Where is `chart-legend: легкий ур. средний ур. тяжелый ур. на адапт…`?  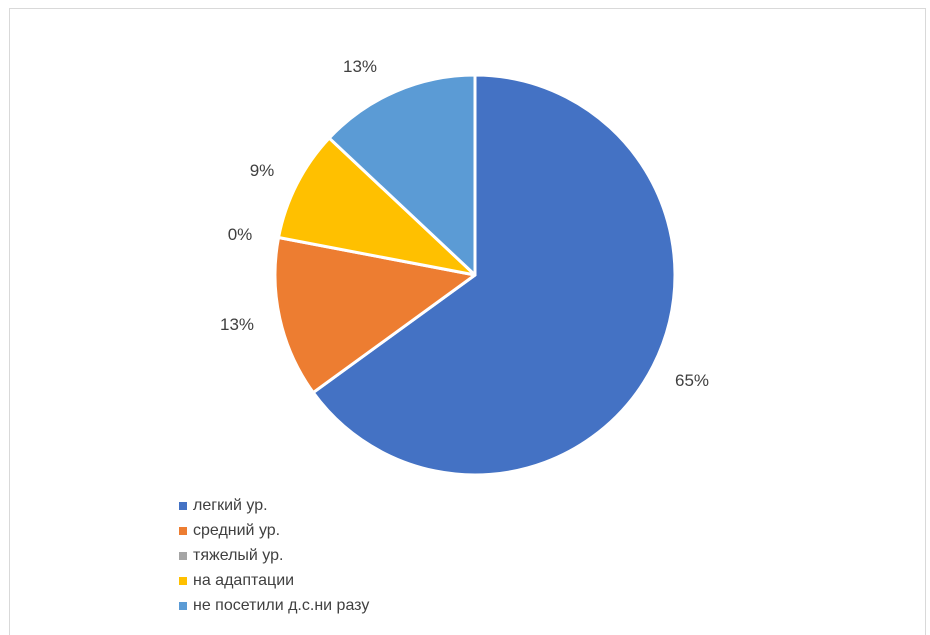
chart-legend: легкий ур. средний ур. тяжелый ур. на адапт… is located at coordinates (274, 555).